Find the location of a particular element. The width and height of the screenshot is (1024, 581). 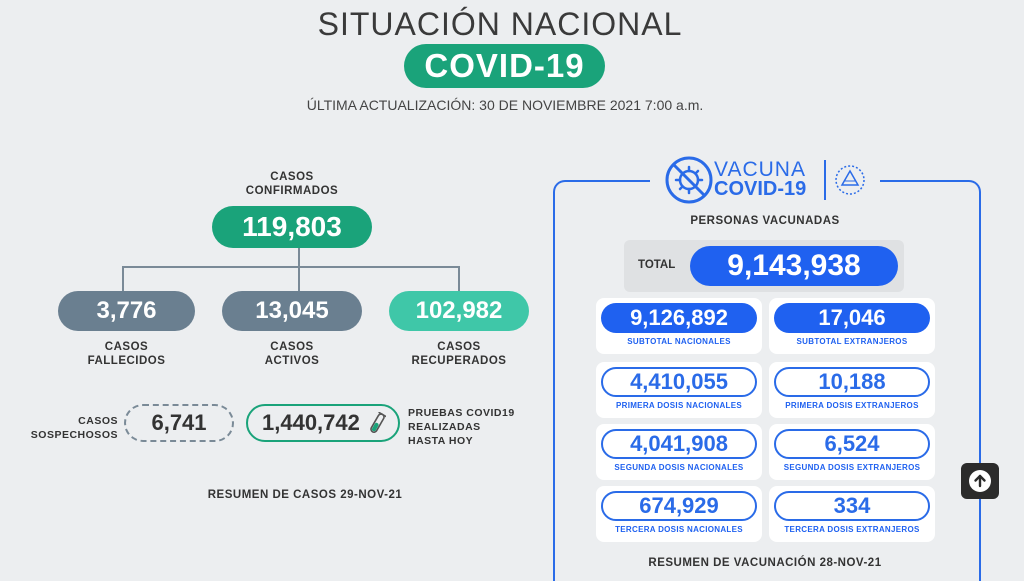

confirmed-label: CASOS CONFIRMADOS is located at coordinates (292, 184).